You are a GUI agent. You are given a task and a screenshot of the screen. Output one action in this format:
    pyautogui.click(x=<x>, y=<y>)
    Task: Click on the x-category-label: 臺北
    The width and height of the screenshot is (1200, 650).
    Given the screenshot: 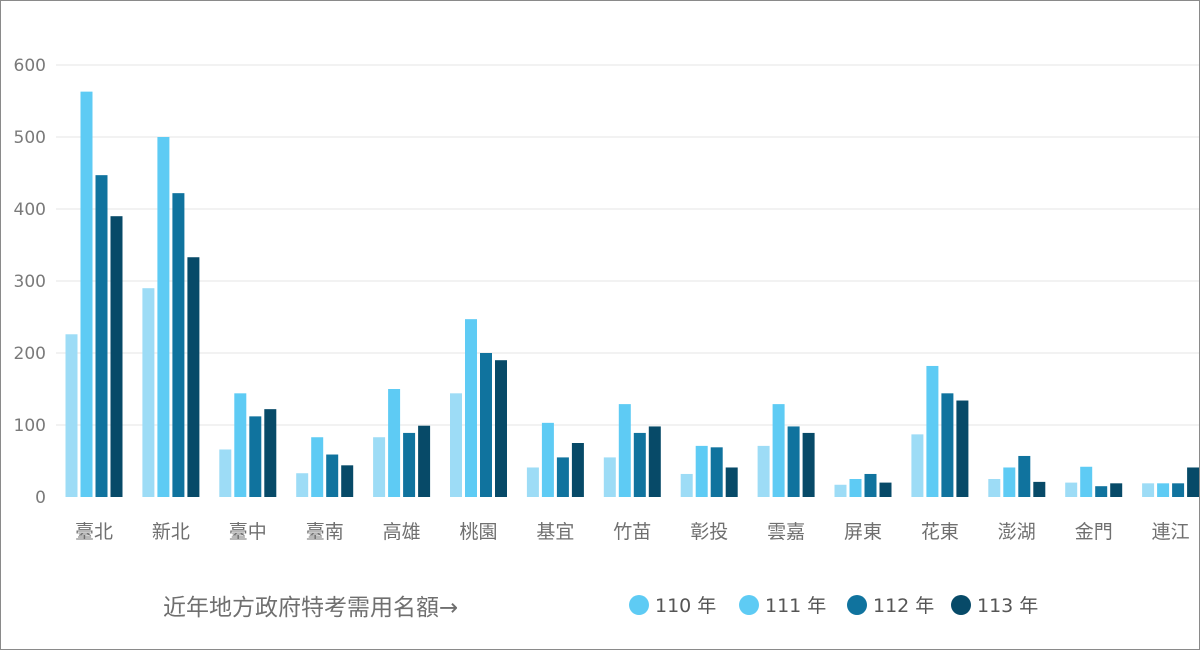 What is the action you would take?
    pyautogui.click(x=94, y=532)
    